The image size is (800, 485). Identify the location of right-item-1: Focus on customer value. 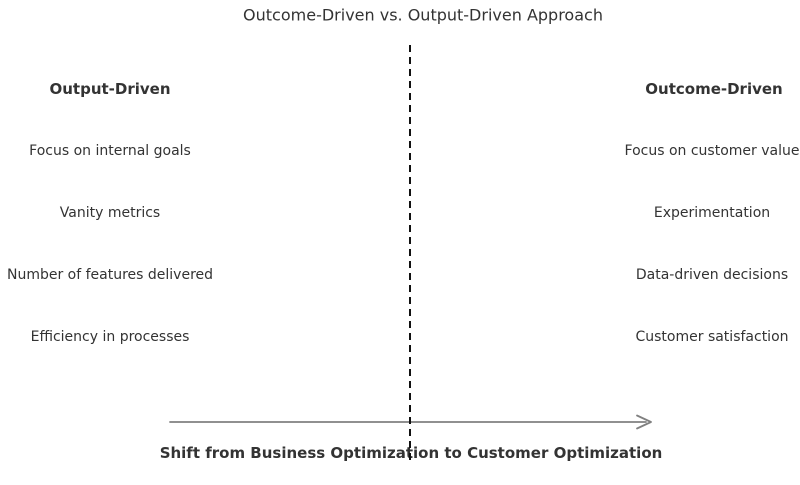
(712, 151).